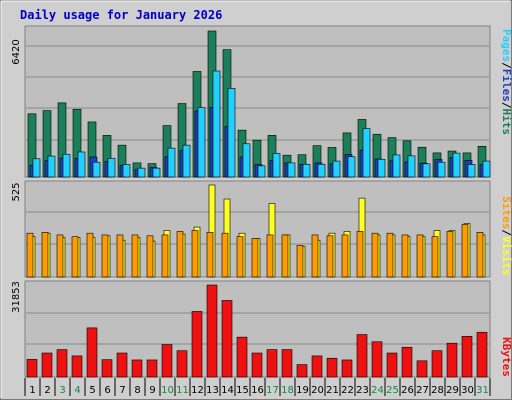 This screenshot has width=512, height=400. What do you see at coordinates (506, 232) in the screenshot?
I see `label-sep-3: /` at bounding box center [506, 232].